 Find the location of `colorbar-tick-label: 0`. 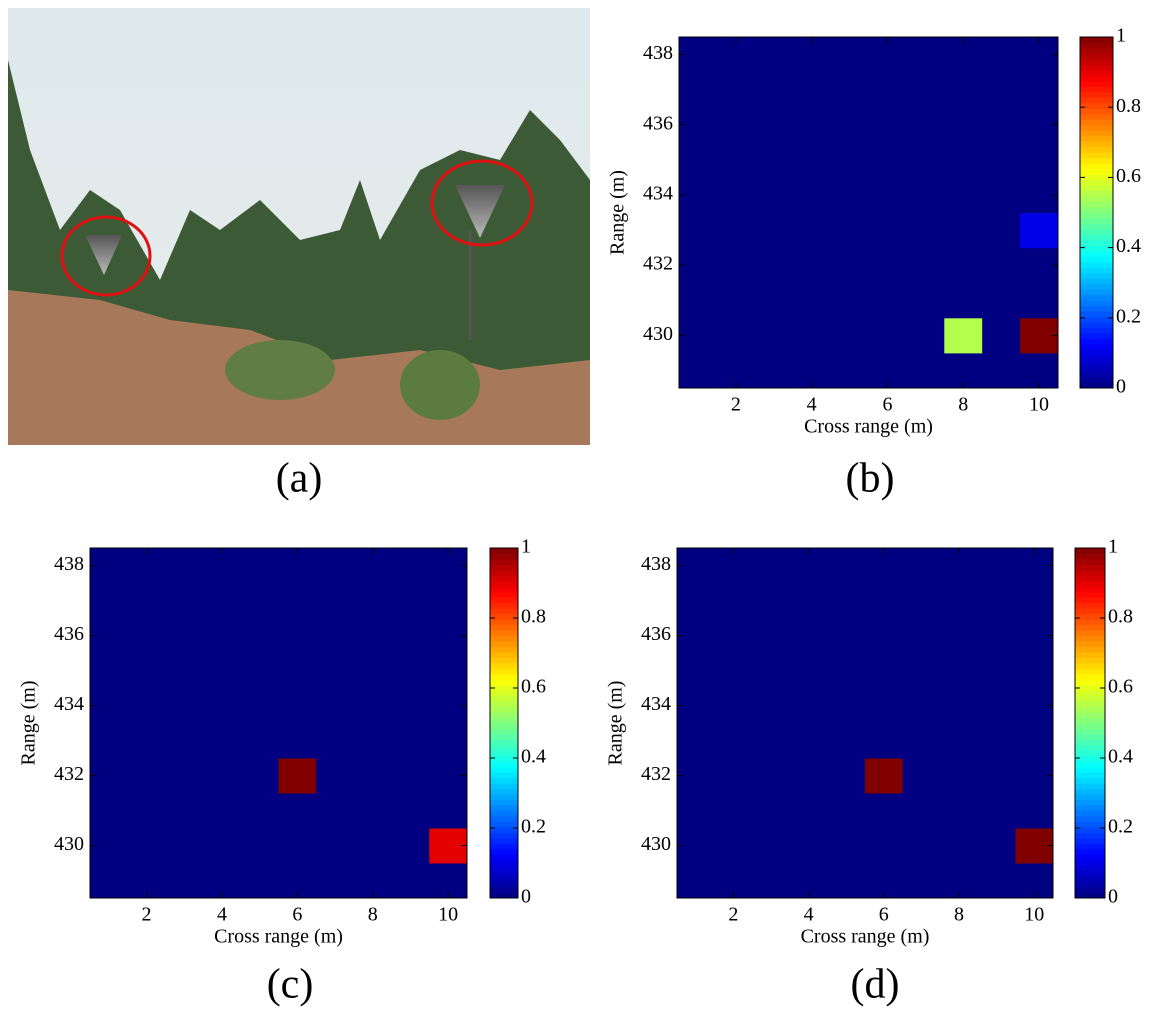

colorbar-tick-label: 0 is located at coordinates (1113, 897).